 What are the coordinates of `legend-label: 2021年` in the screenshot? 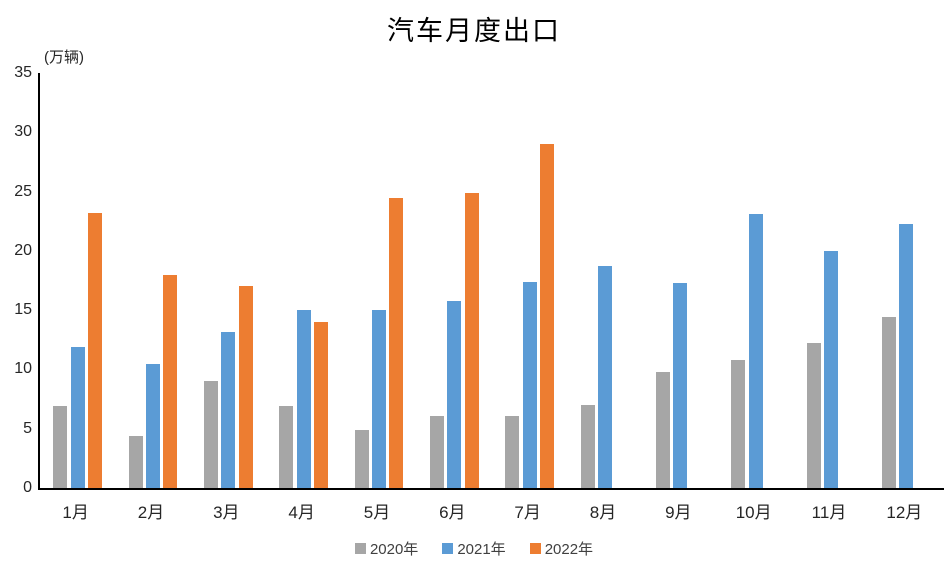 It's located at (481, 549).